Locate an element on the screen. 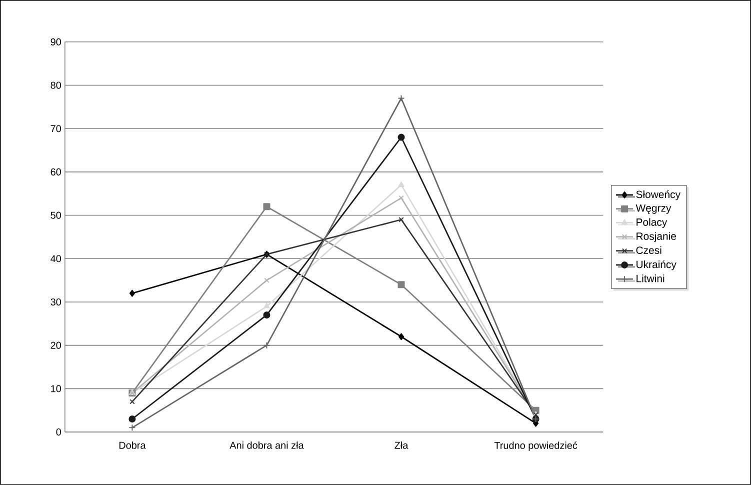  y-tick-label: 60 is located at coordinates (56, 172).